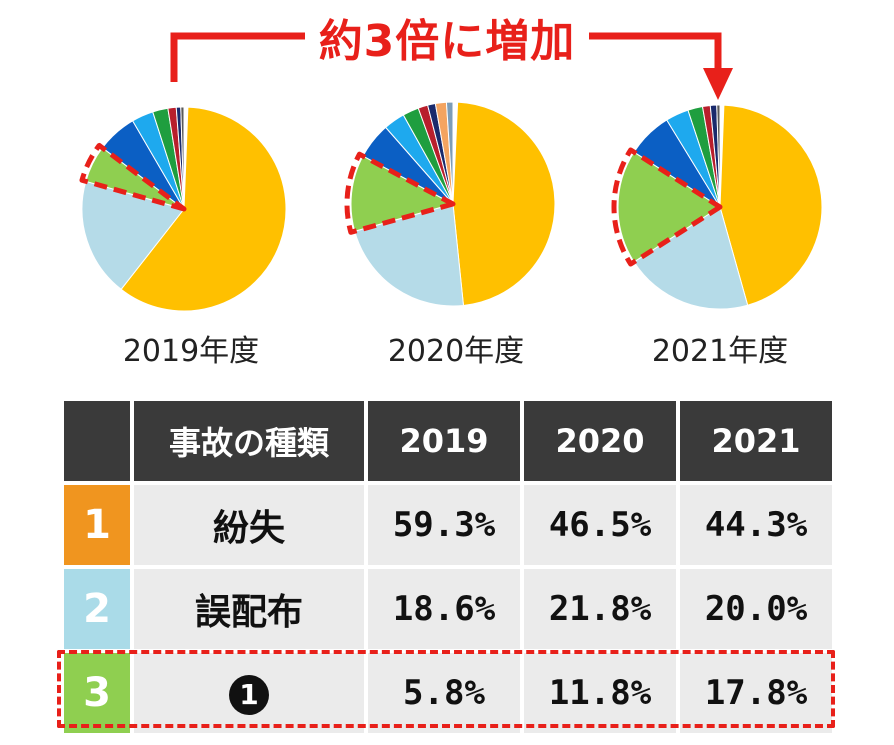  Describe the element at coordinates (97, 609) in the screenshot. I see `rank-badge: 2` at that location.